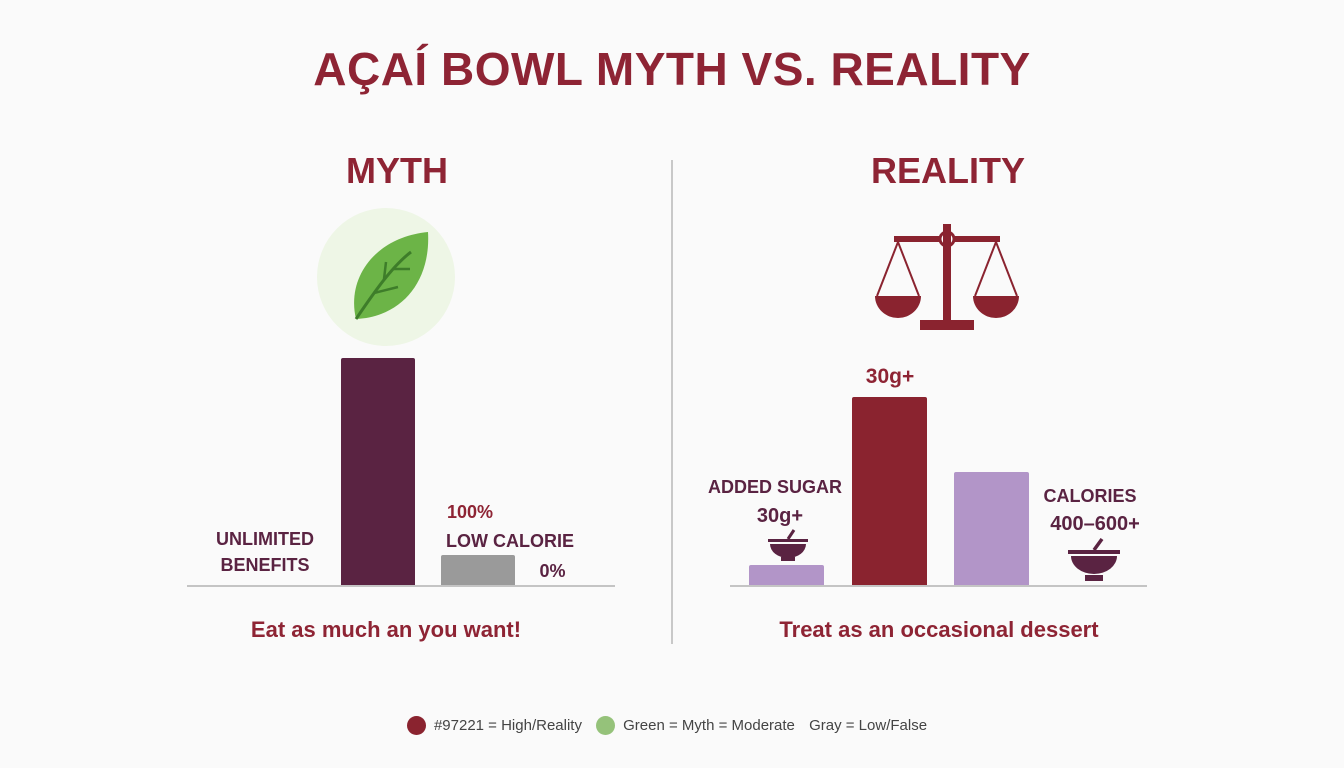 Image resolution: width=1344 pixels, height=768 pixels. I want to click on reality-heading: REALITY, so click(947, 170).